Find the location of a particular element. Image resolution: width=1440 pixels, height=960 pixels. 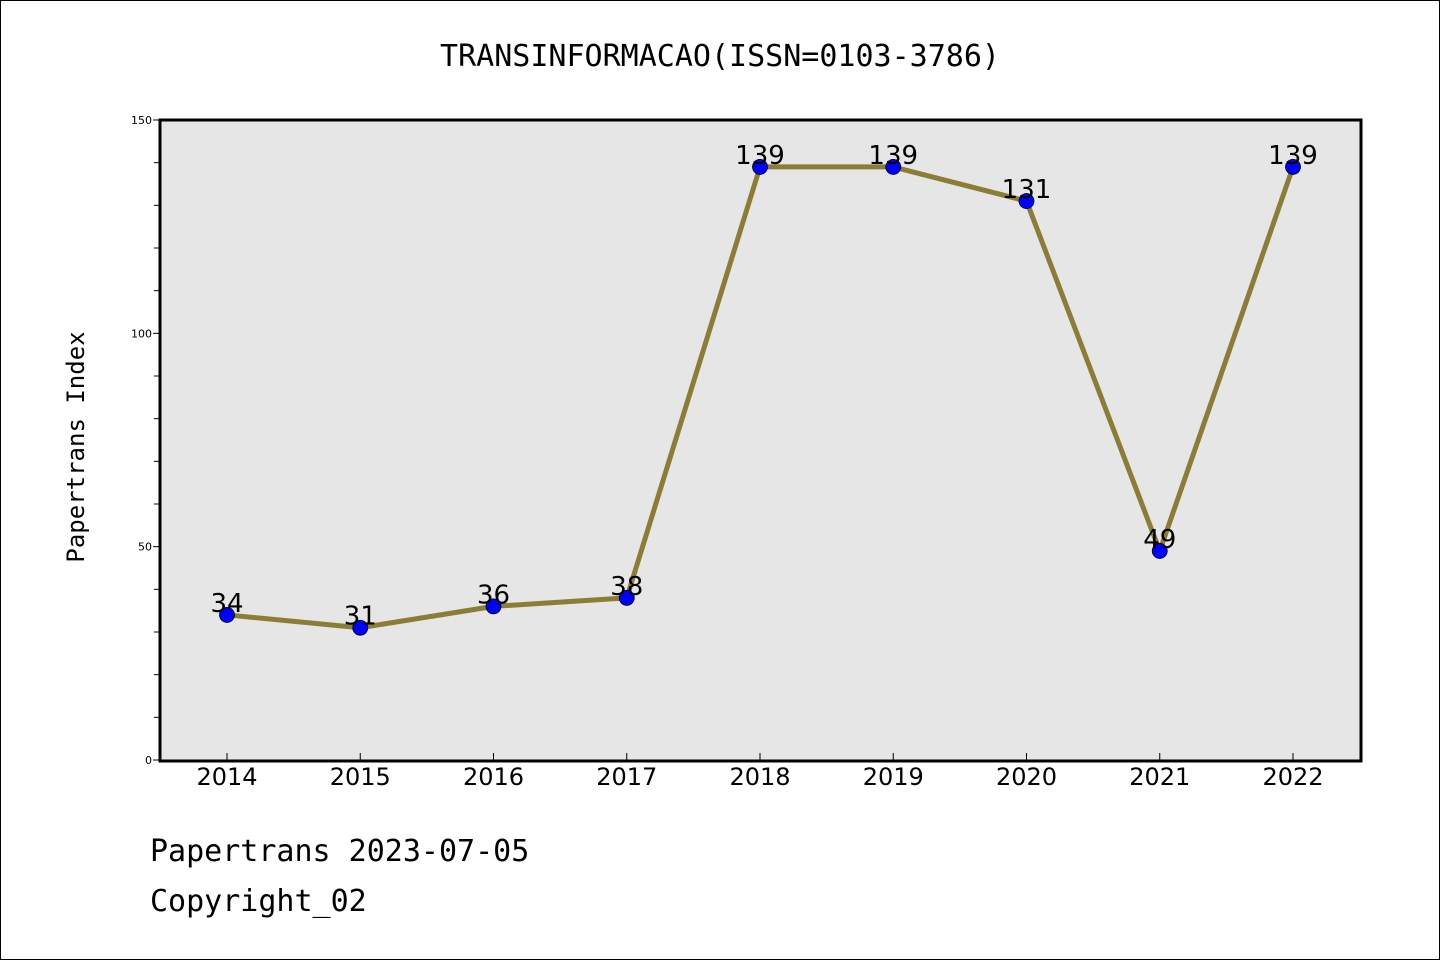

data-label: 31 is located at coordinates (360, 617).